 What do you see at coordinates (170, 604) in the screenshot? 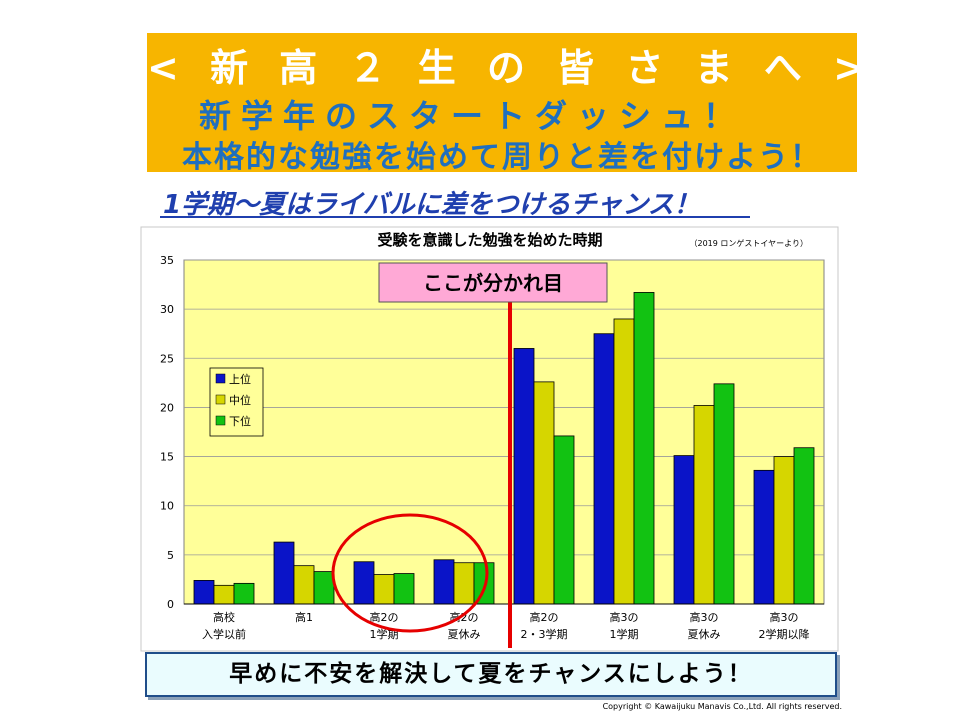
I see `y-tick-label: 0` at bounding box center [170, 604].